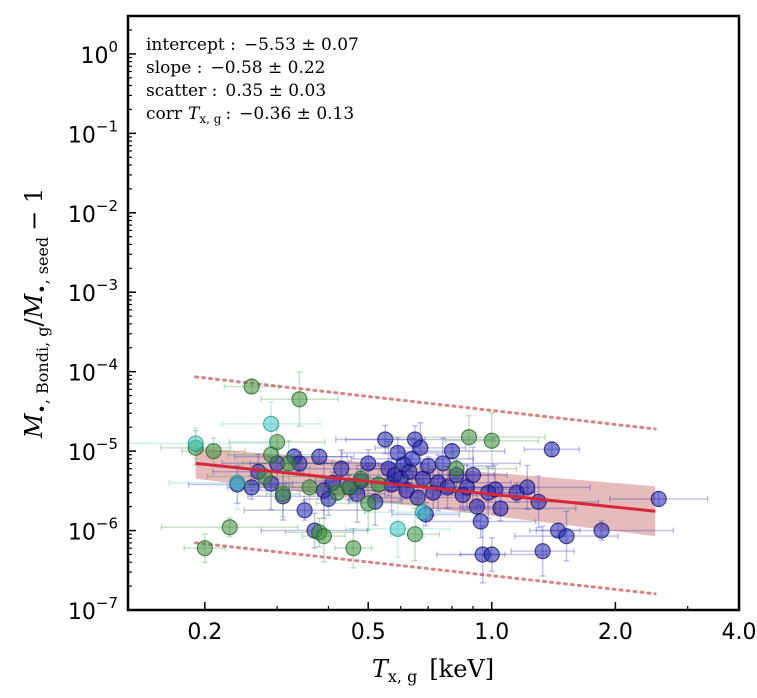 The height and width of the screenshot is (698, 757). I want to click on x-tick-label: 2.0, so click(615, 632).